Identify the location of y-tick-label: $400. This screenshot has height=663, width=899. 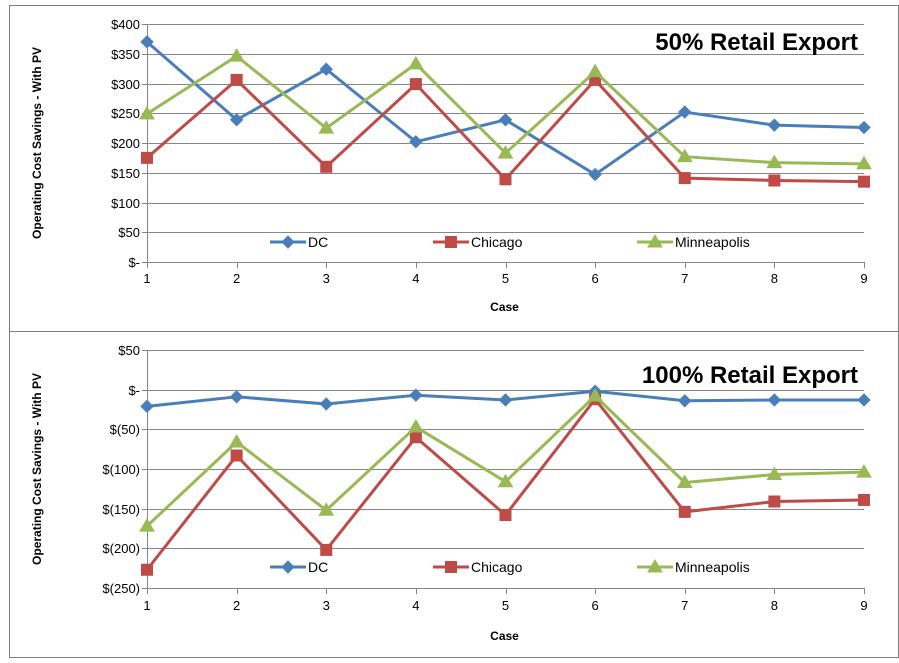
(125, 24).